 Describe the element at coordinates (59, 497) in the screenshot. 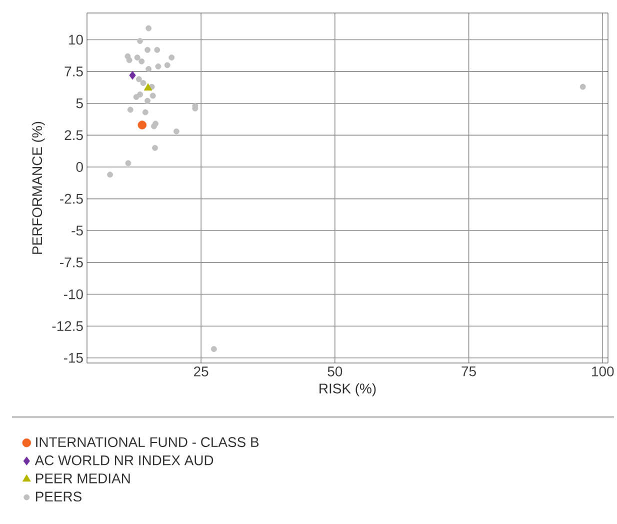

I see `legend-label: PEERS` at that location.